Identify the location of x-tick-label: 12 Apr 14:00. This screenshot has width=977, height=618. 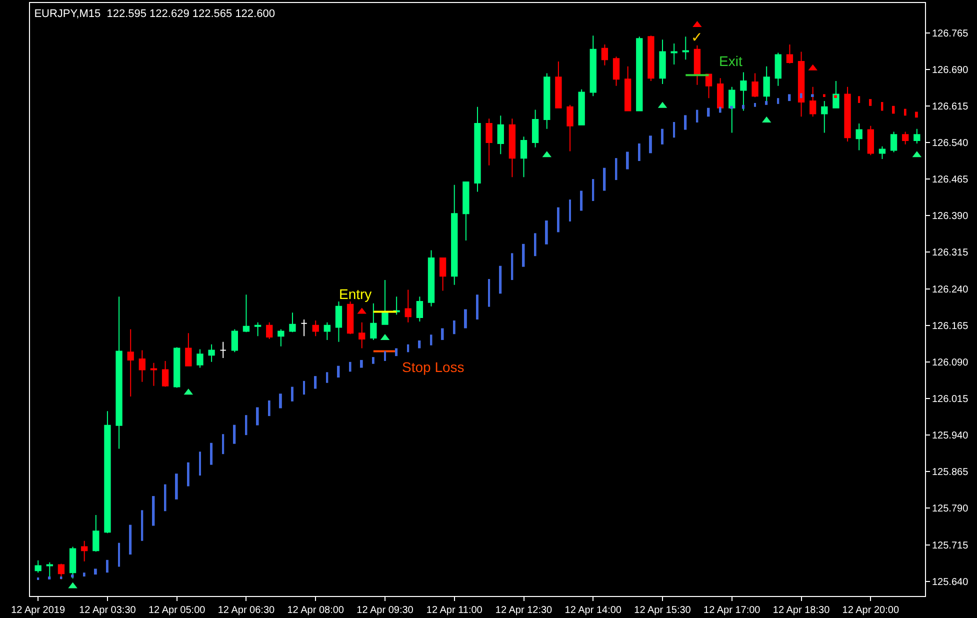
(593, 610).